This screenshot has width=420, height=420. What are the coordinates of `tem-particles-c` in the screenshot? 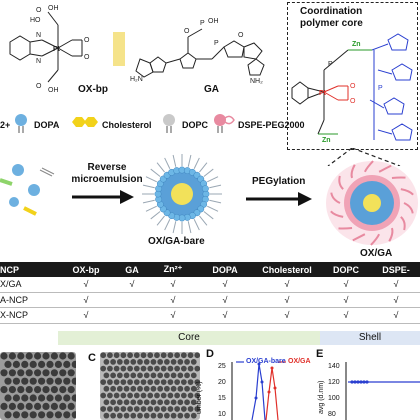 It's located at (150, 385).